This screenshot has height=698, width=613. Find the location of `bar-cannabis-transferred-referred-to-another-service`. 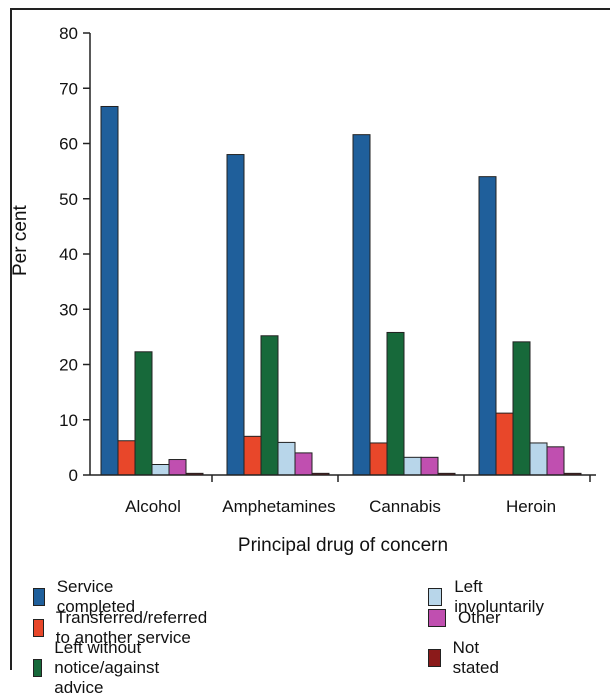

bar-cannabis-transferred-referred-to-another-service is located at coordinates (378, 459).